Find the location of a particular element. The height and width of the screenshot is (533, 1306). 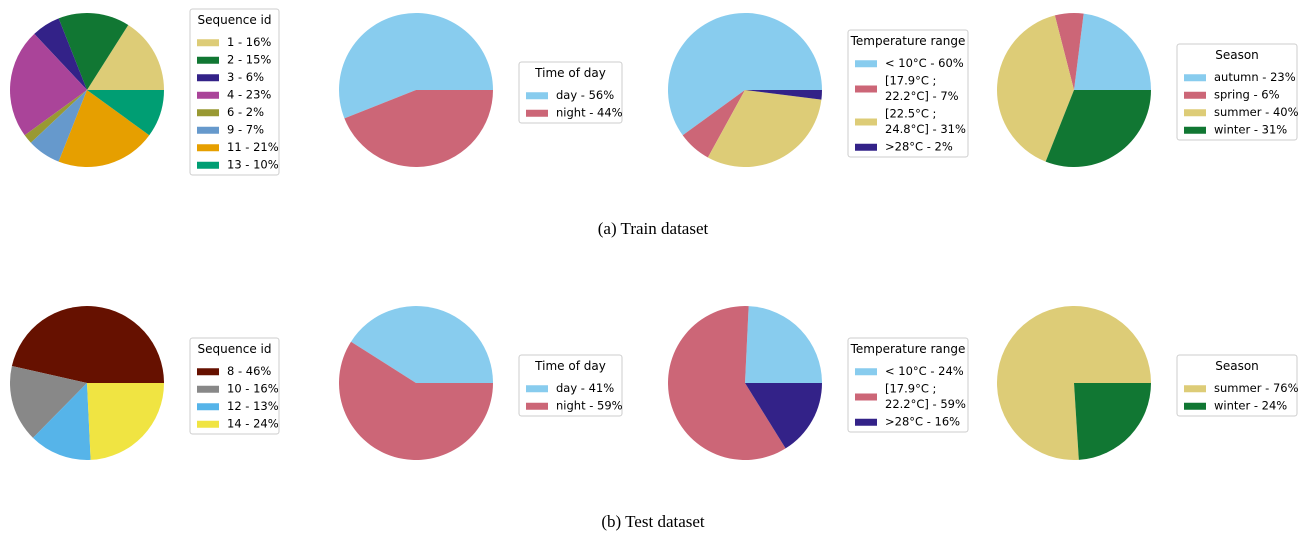

legend: Time of day day - 56% night - 44% is located at coordinates (570, 92).